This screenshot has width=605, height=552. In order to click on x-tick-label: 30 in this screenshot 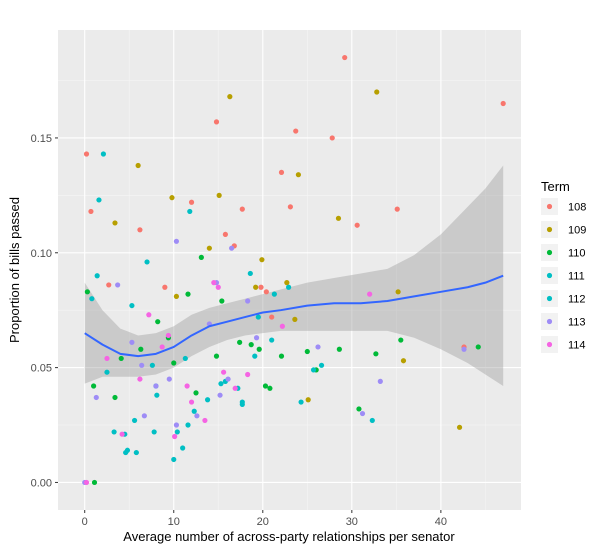, I will do `click(352, 522)`.